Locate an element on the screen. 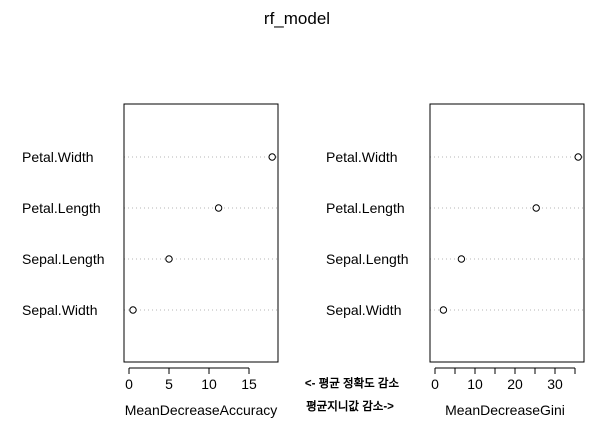 This screenshot has height=433, width=595. chart-title: rf_model is located at coordinates (297, 18).